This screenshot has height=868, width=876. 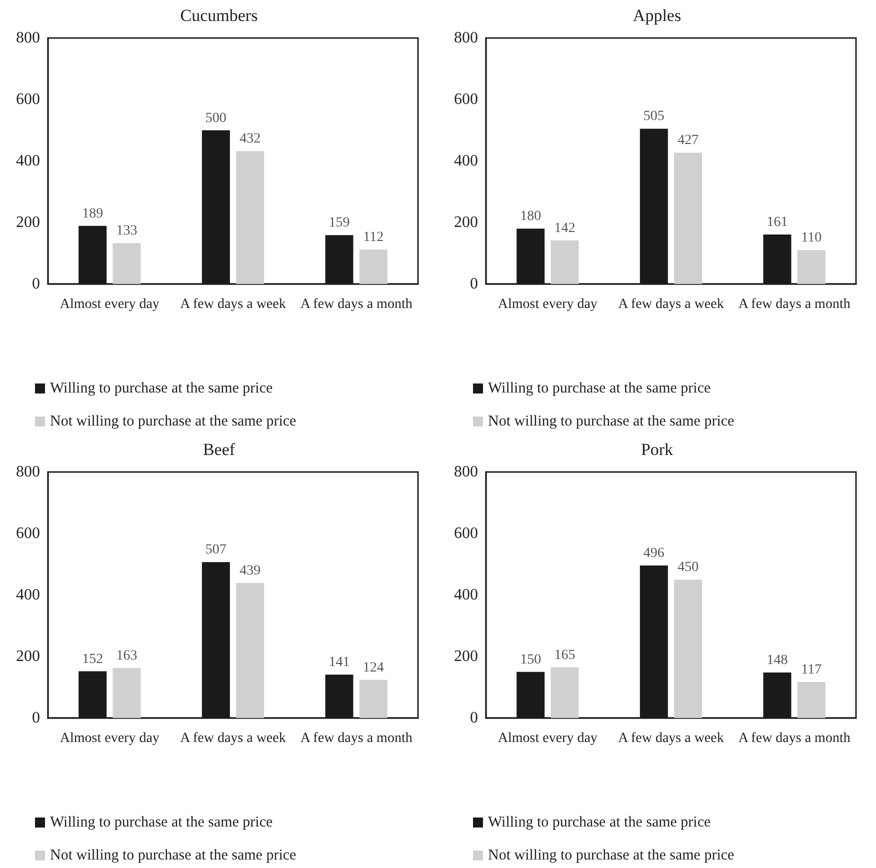 What do you see at coordinates (688, 140) in the screenshot?
I see `data-label: 427` at bounding box center [688, 140].